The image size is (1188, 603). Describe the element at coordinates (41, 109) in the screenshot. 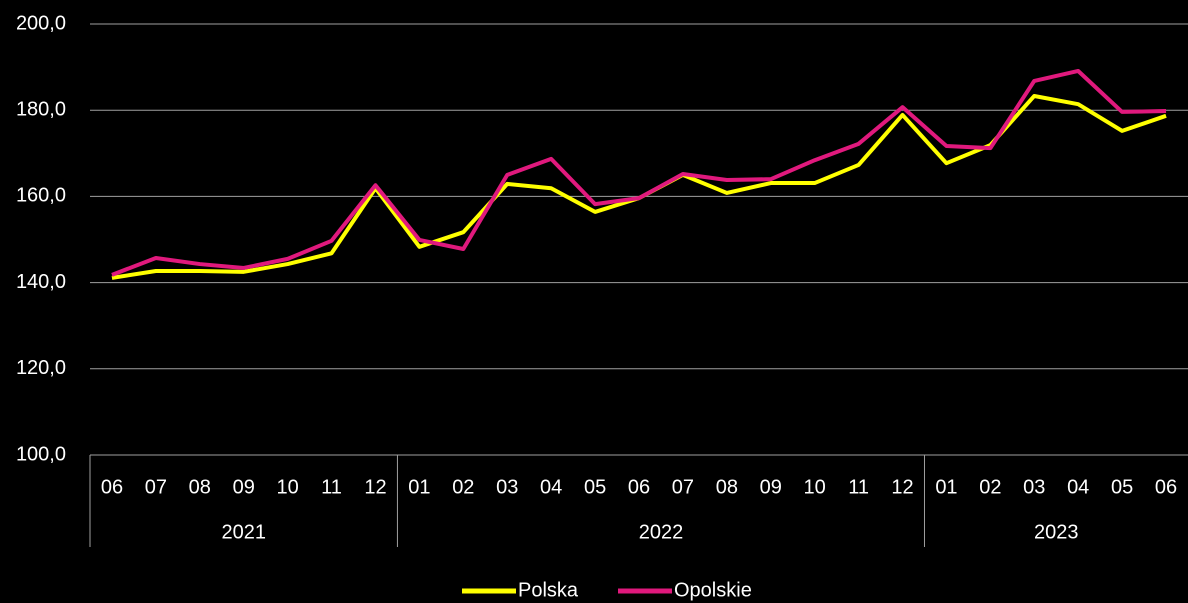

I see `y-tick-label: 180,0` at that location.